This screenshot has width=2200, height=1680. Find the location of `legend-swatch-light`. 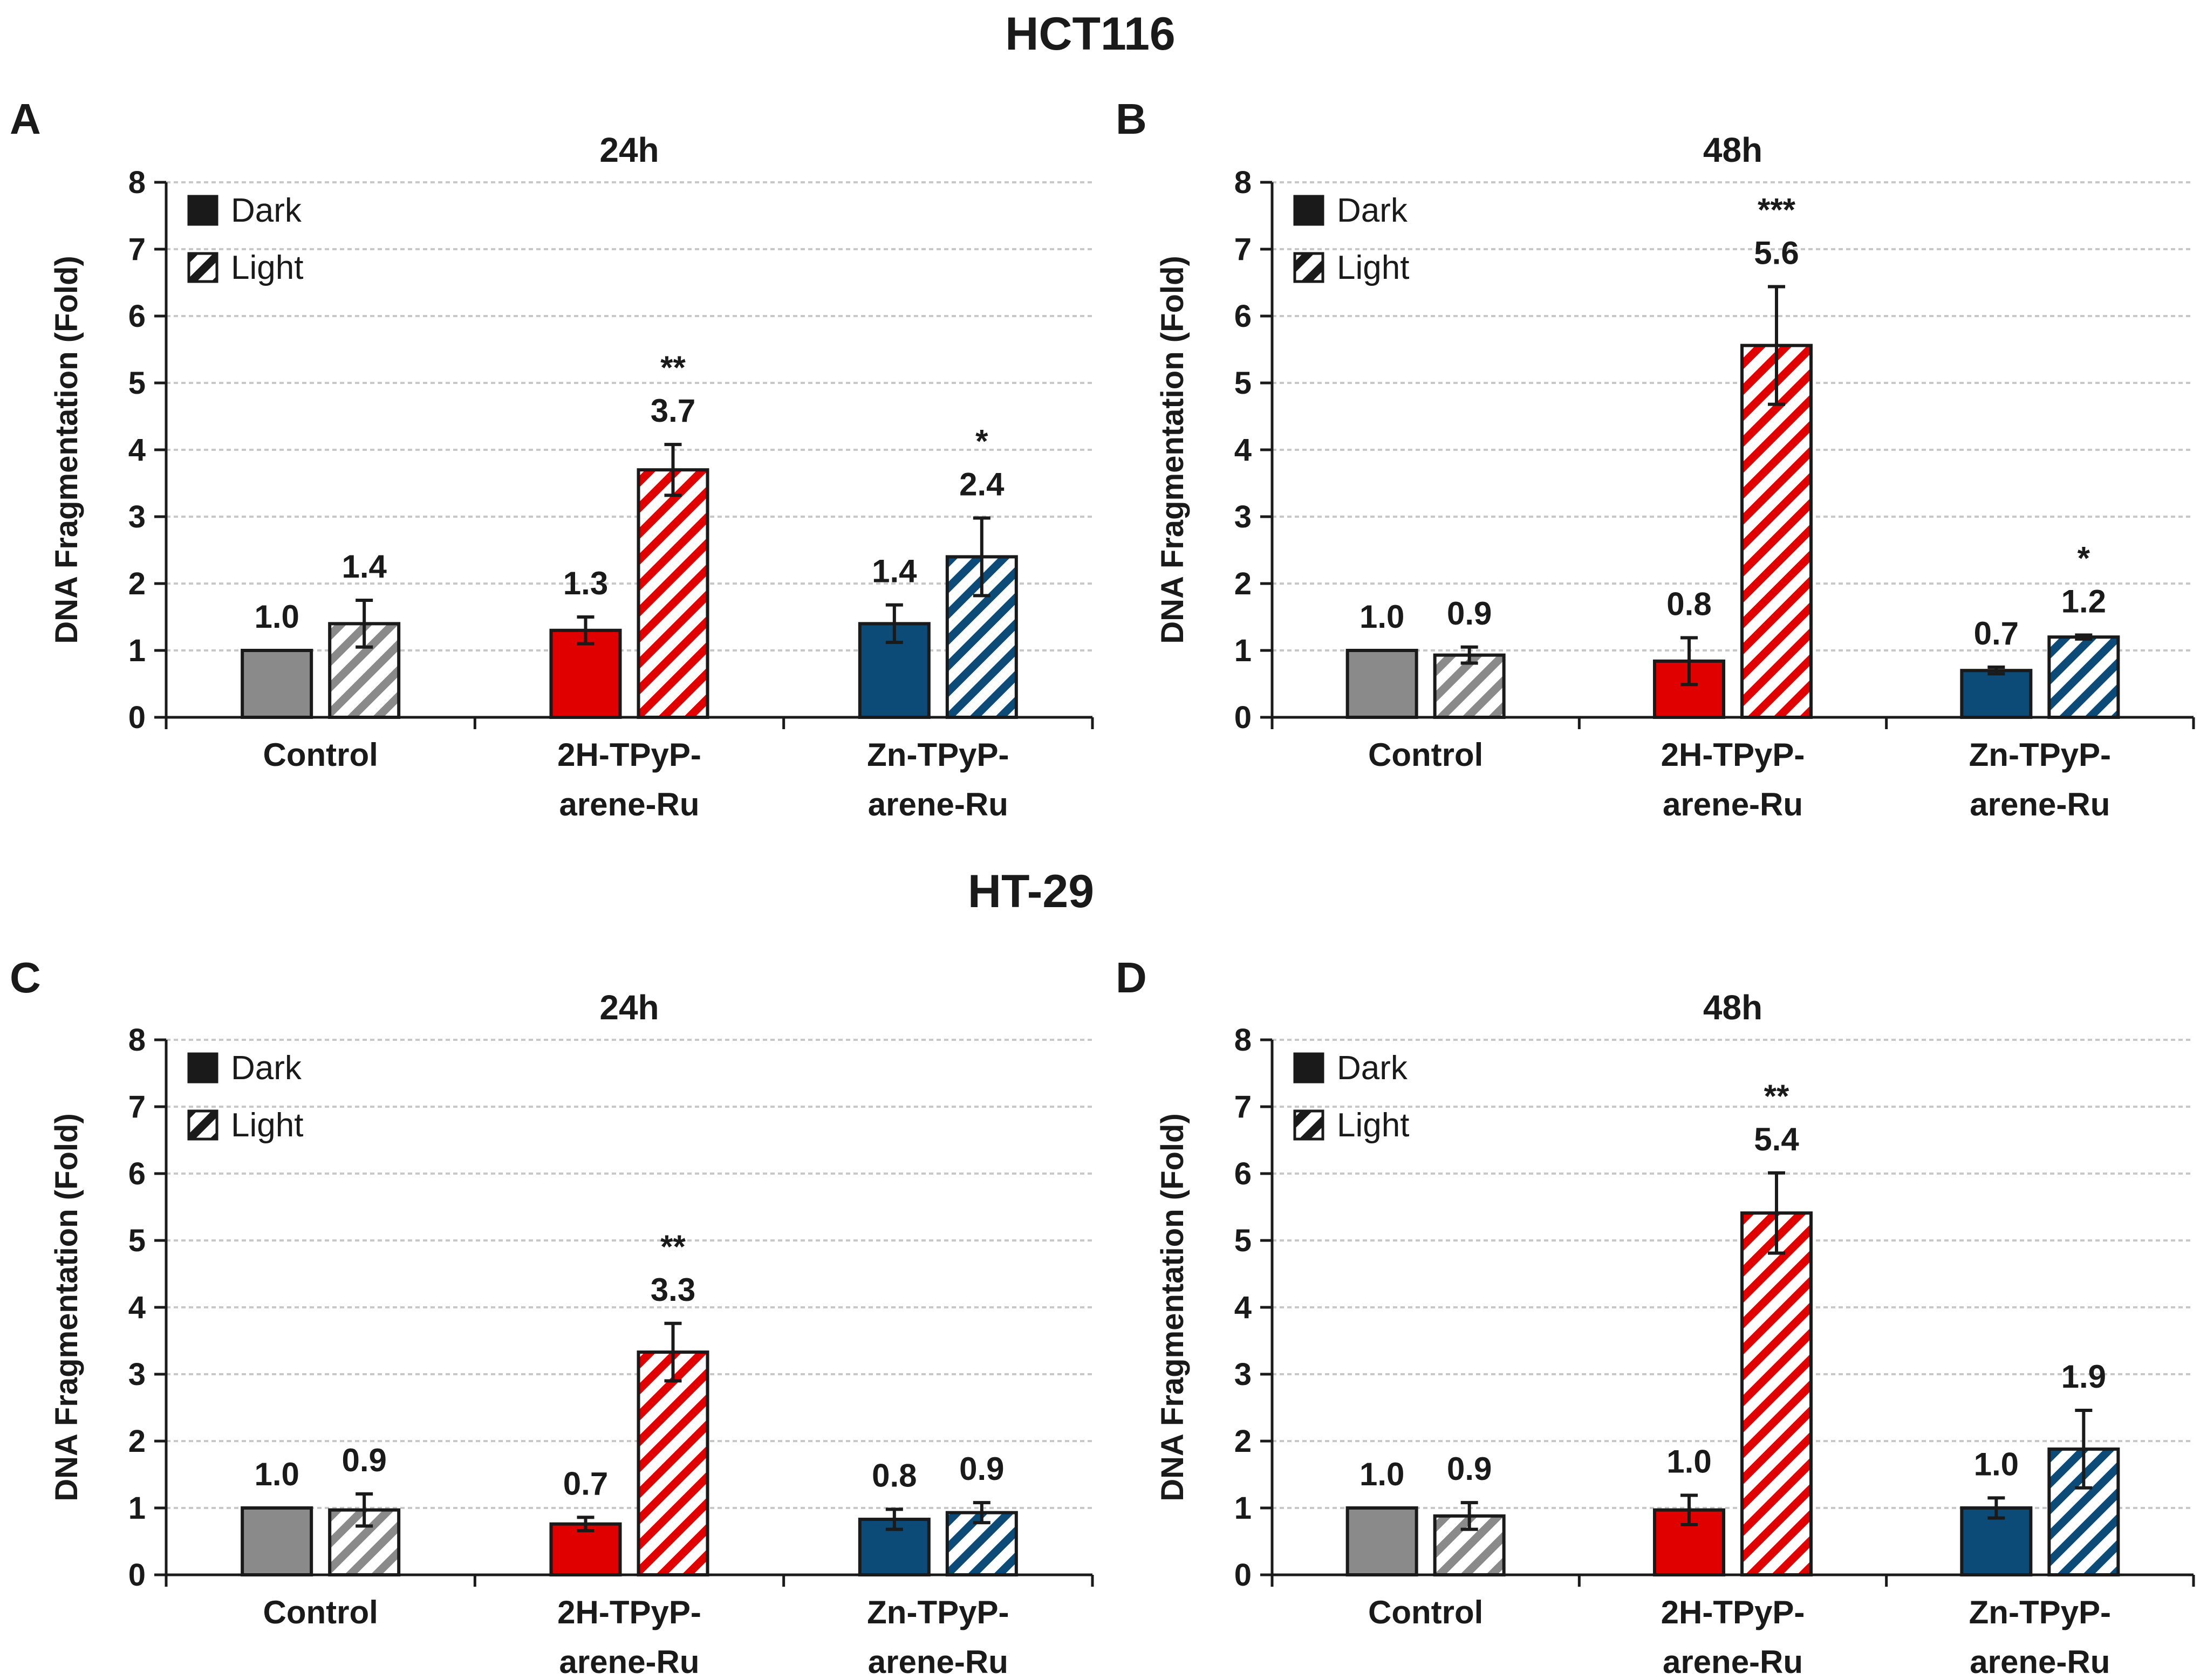

legend-swatch-light is located at coordinates (202, 267).